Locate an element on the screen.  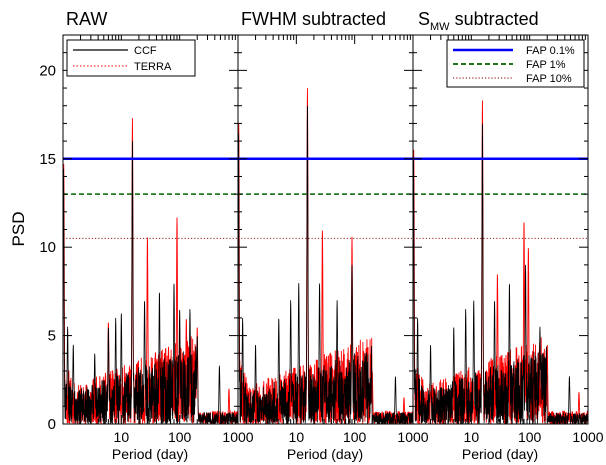
x-axis-label-panel-2: Period (day) is located at coordinates (325, 454).